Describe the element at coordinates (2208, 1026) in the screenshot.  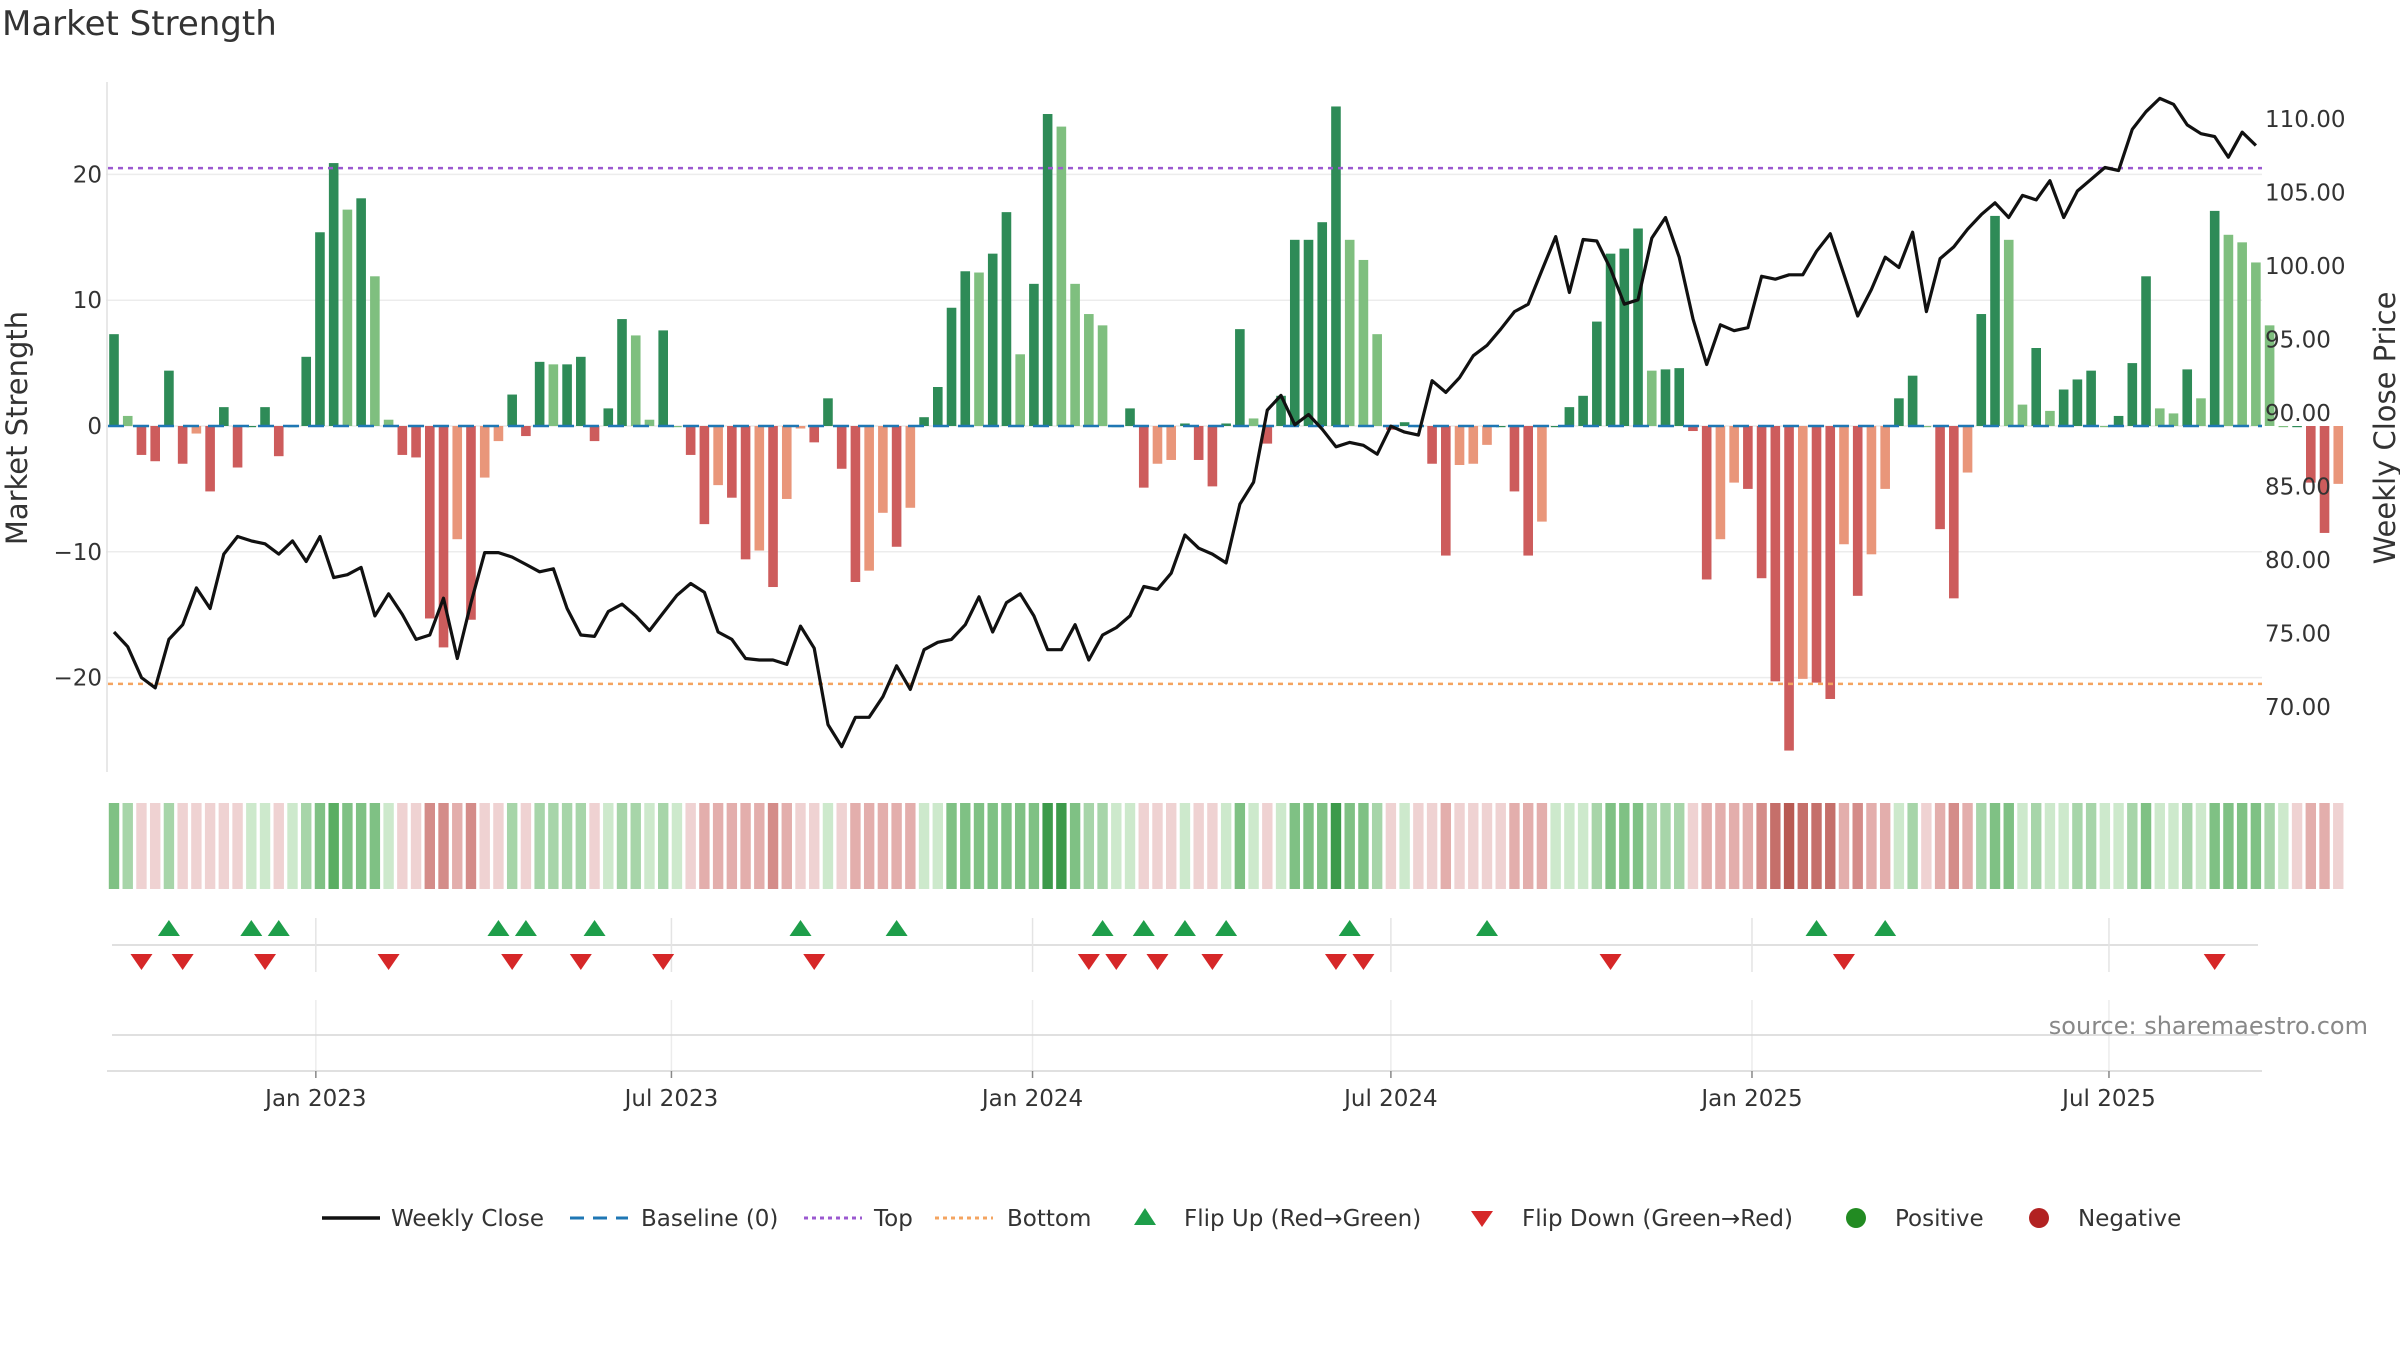
I see `source-label: source: sharemaestro.com` at that location.